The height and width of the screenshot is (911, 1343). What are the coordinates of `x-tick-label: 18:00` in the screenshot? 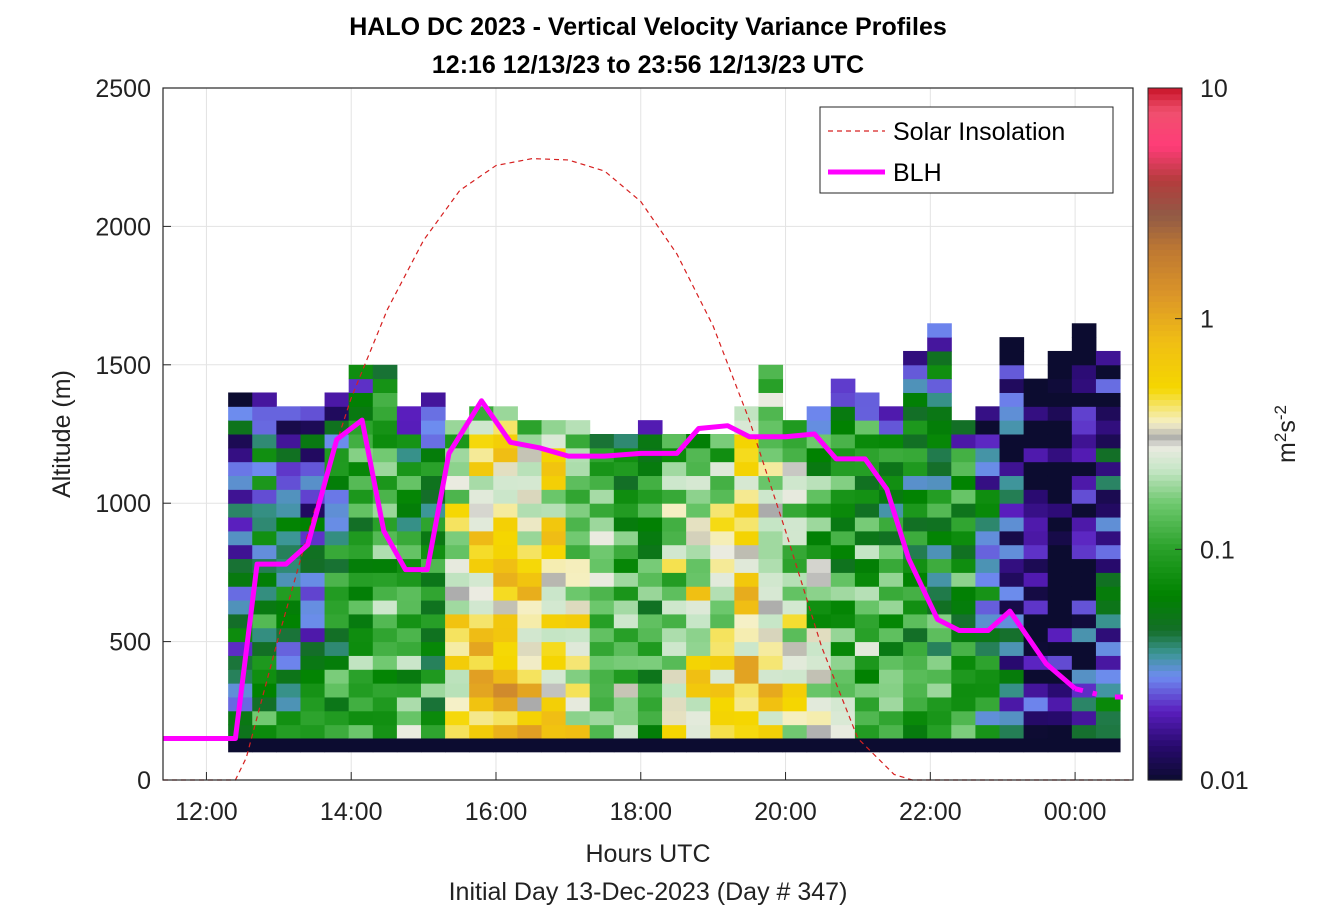 It's located at (640, 812).